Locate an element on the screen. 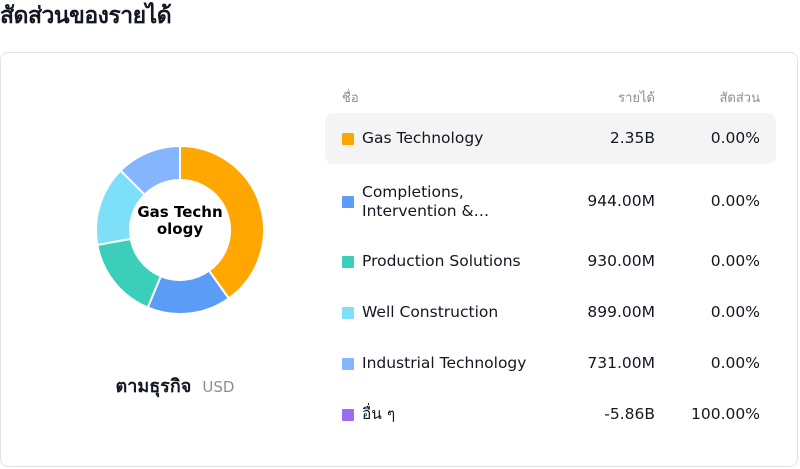 This screenshot has width=800, height=469. donut-center-label: Gas Techn ology is located at coordinates (180, 221).